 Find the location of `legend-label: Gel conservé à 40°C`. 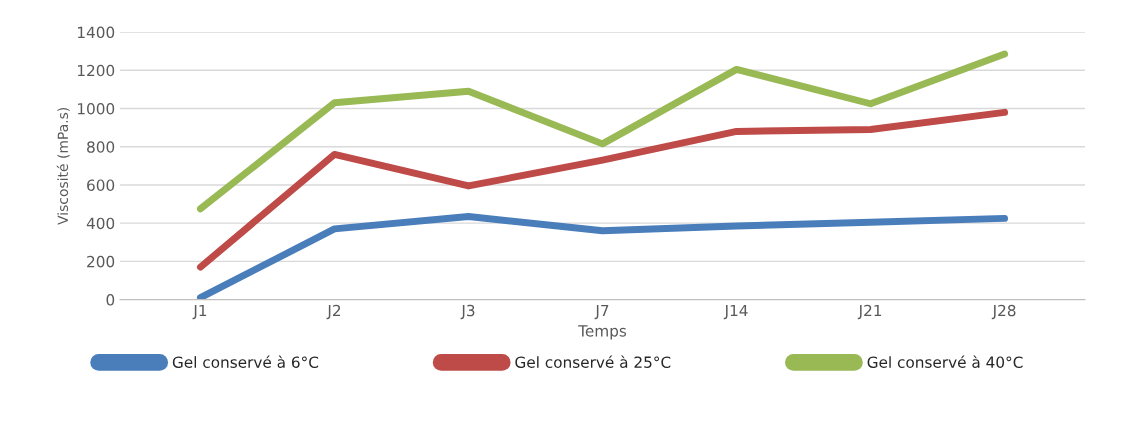

legend-label: Gel conservé à 40°C is located at coordinates (945, 361).